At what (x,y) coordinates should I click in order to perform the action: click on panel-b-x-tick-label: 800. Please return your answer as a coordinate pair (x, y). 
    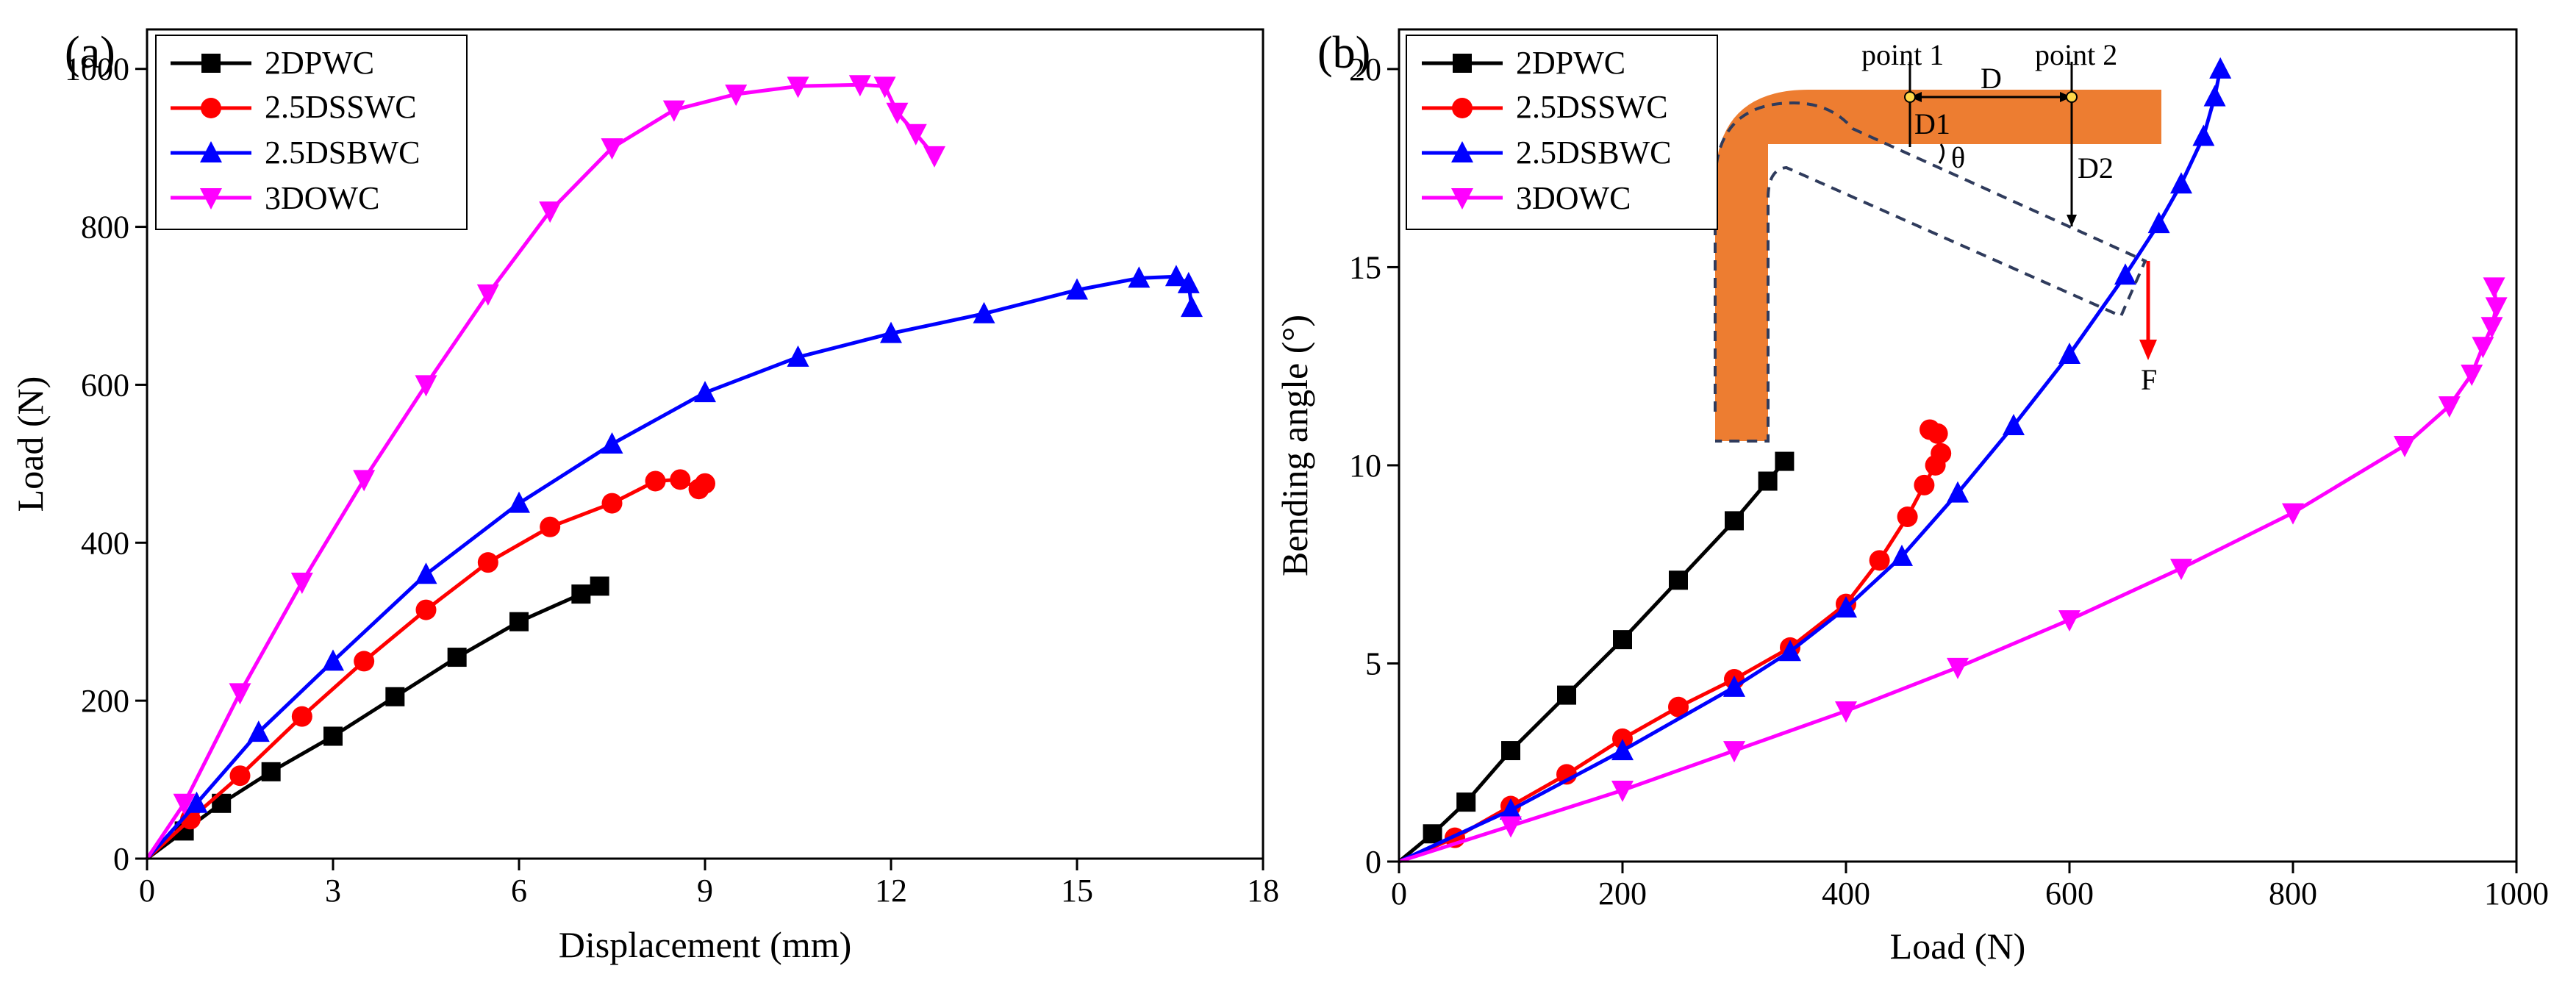
    Looking at the image, I should click on (2293, 894).